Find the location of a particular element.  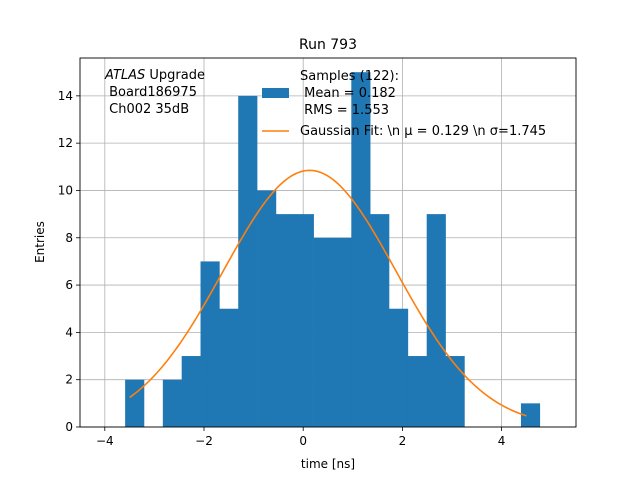

channel-label: Ch002 35dB is located at coordinates (147, 109).